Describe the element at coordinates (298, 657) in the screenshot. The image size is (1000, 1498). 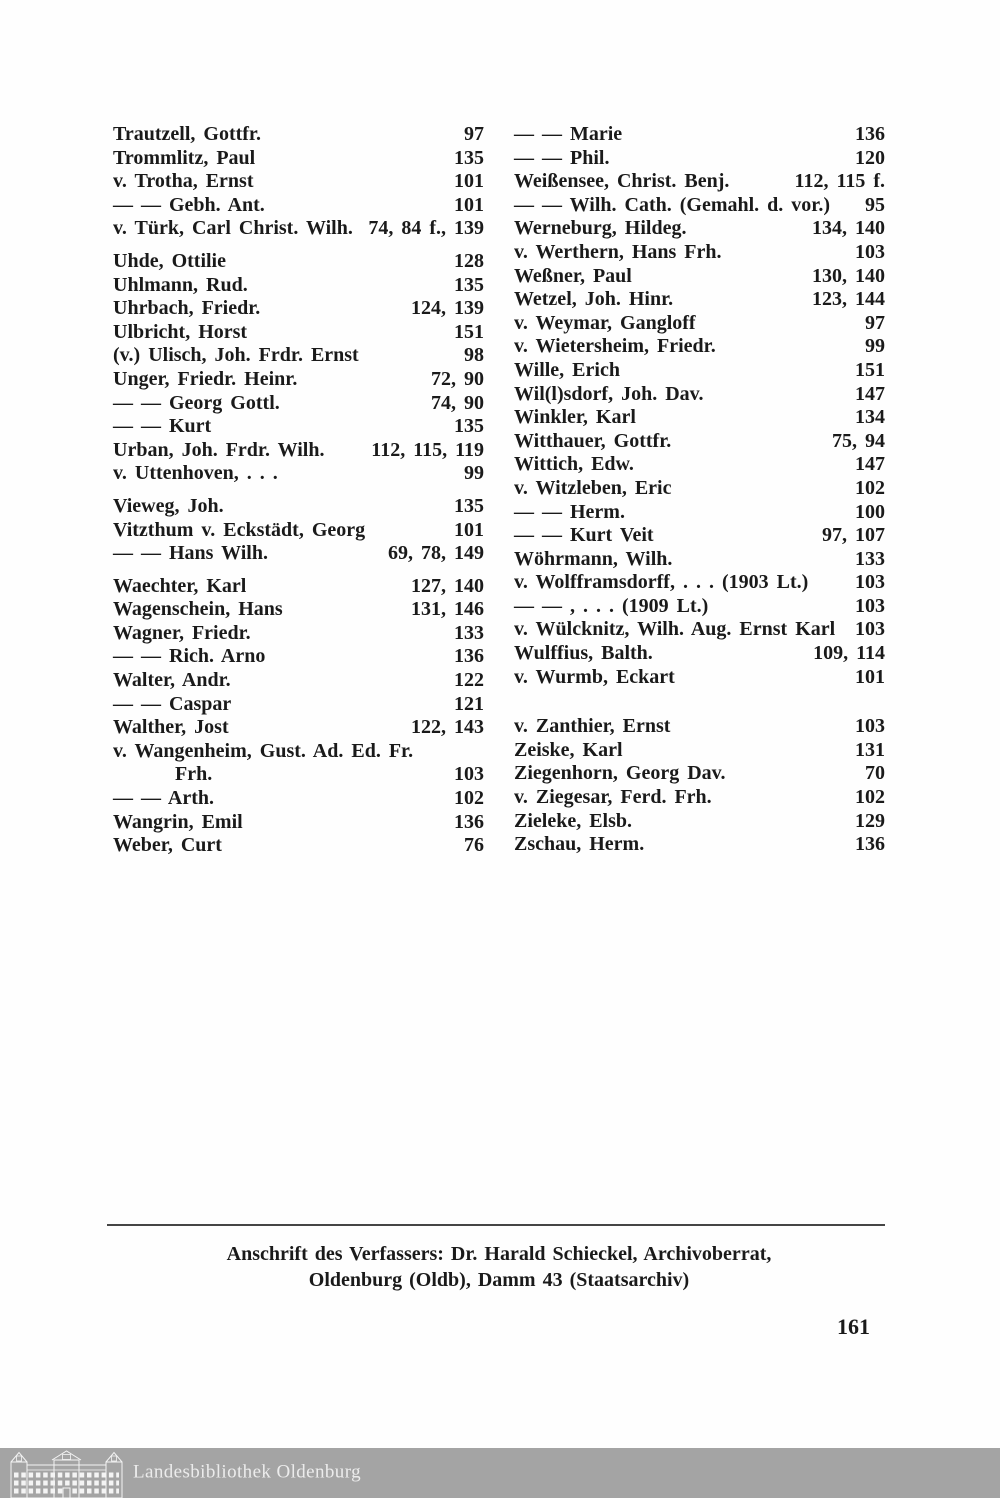
I see `index-entry: — — Rich. Arno 136` at that location.